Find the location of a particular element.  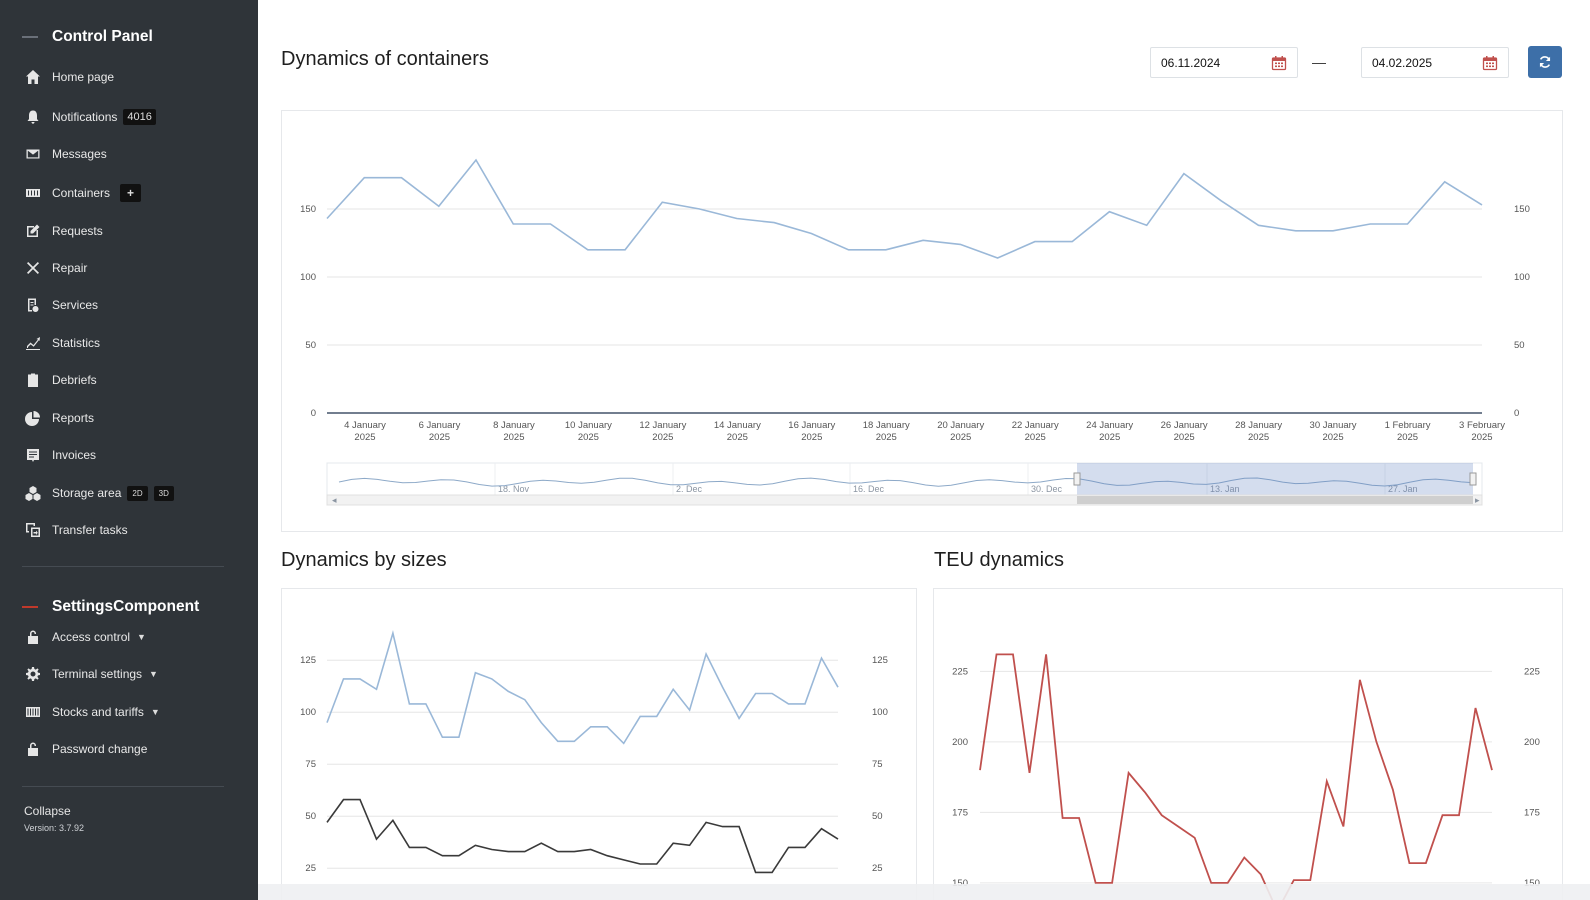

date-from-input: 06.11.2024 is located at coordinates (1224, 62).